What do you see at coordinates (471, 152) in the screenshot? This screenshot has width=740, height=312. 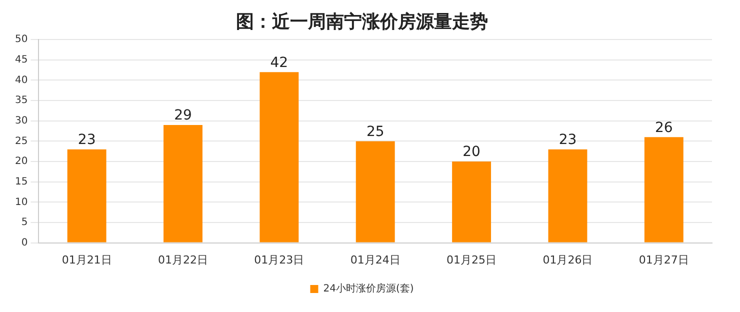 I see `data-label: 20` at bounding box center [471, 152].